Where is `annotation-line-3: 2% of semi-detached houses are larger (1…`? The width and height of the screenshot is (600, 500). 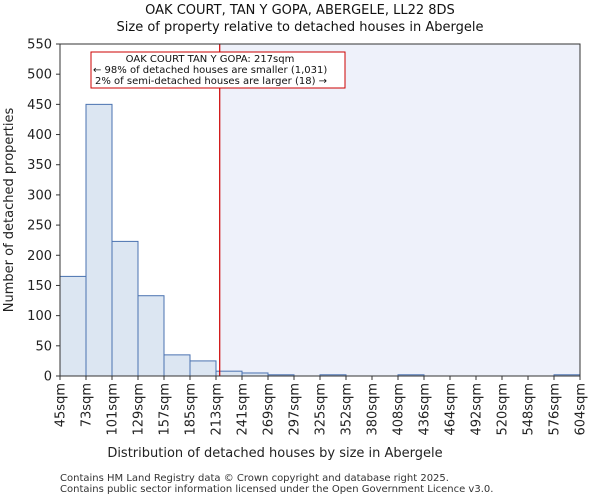
annotation-line-3: 2% of semi-detached houses are larger (1… is located at coordinates (211, 81).